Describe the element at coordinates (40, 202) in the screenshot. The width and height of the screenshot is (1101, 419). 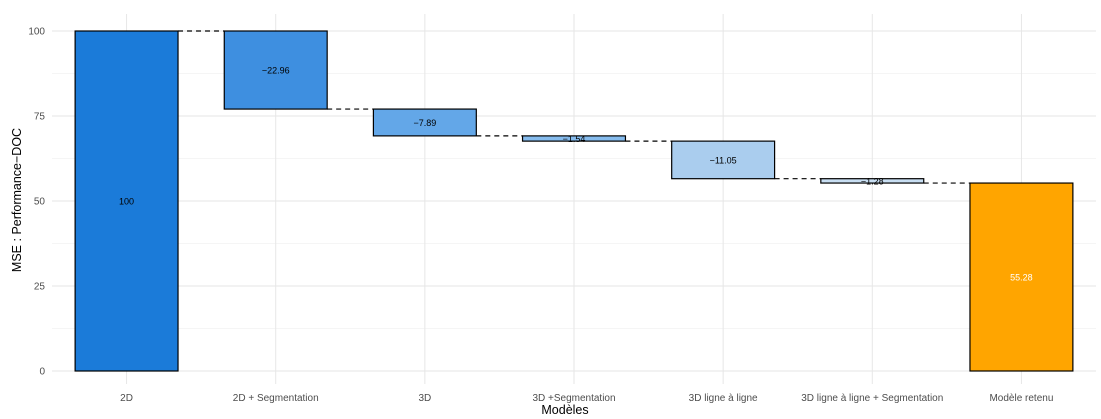
I see `y-tick-label: 50` at that location.